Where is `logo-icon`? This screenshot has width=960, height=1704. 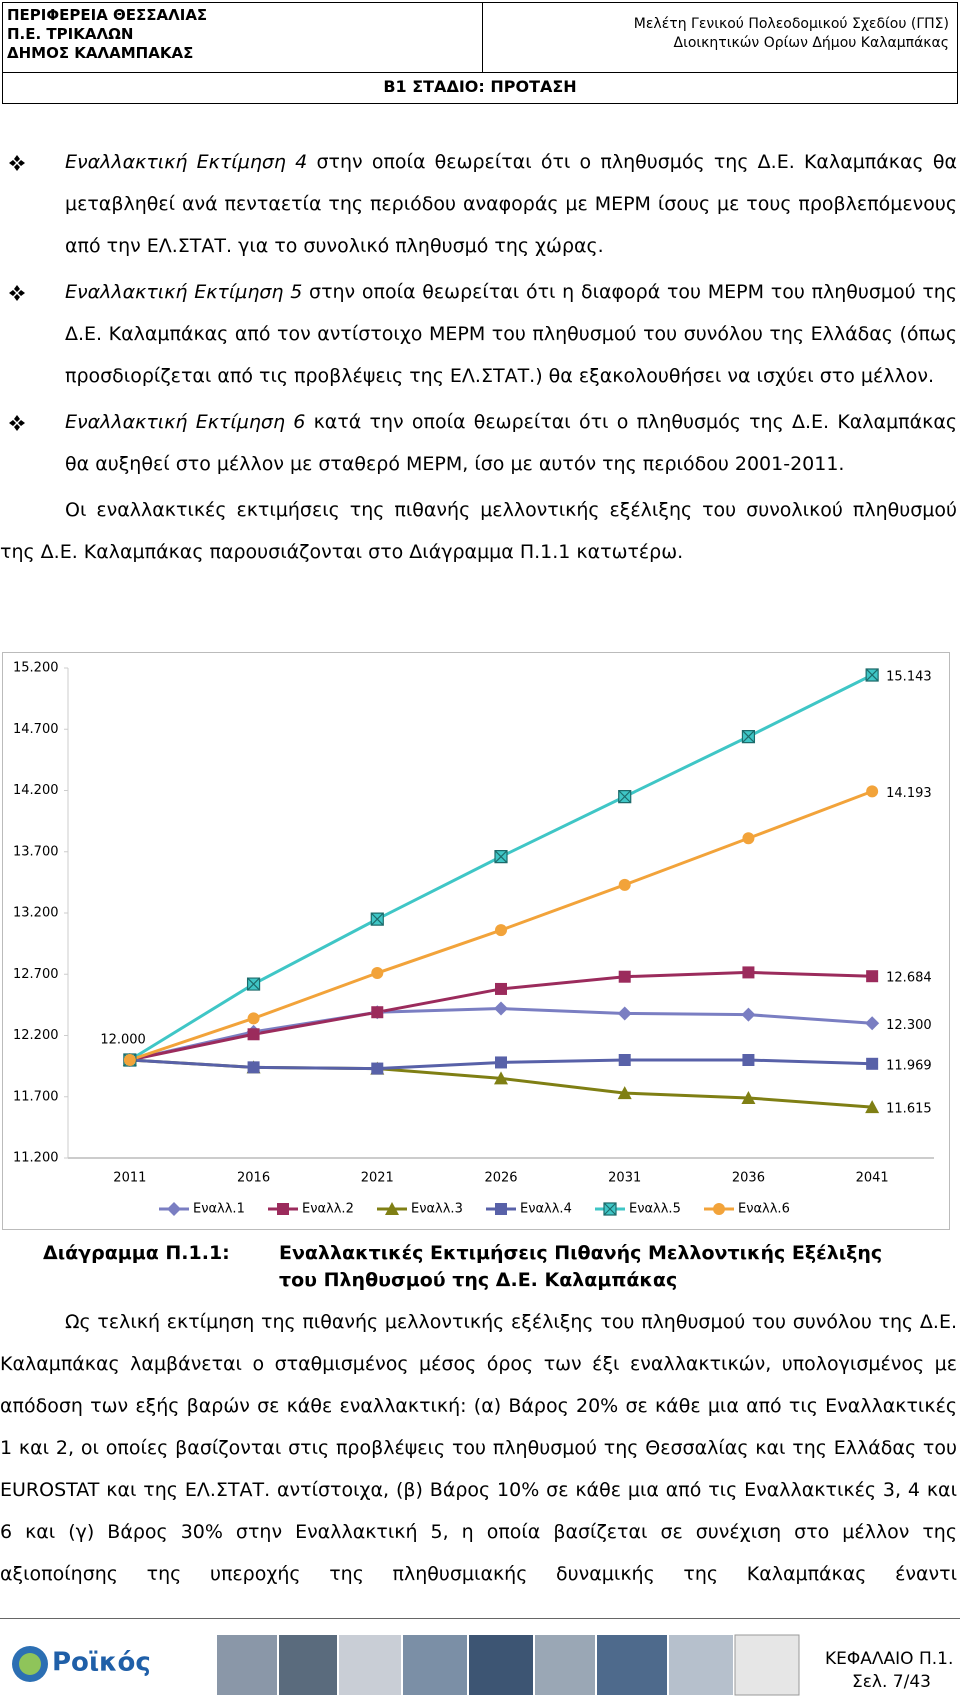
logo-icon is located at coordinates (30, 1664).